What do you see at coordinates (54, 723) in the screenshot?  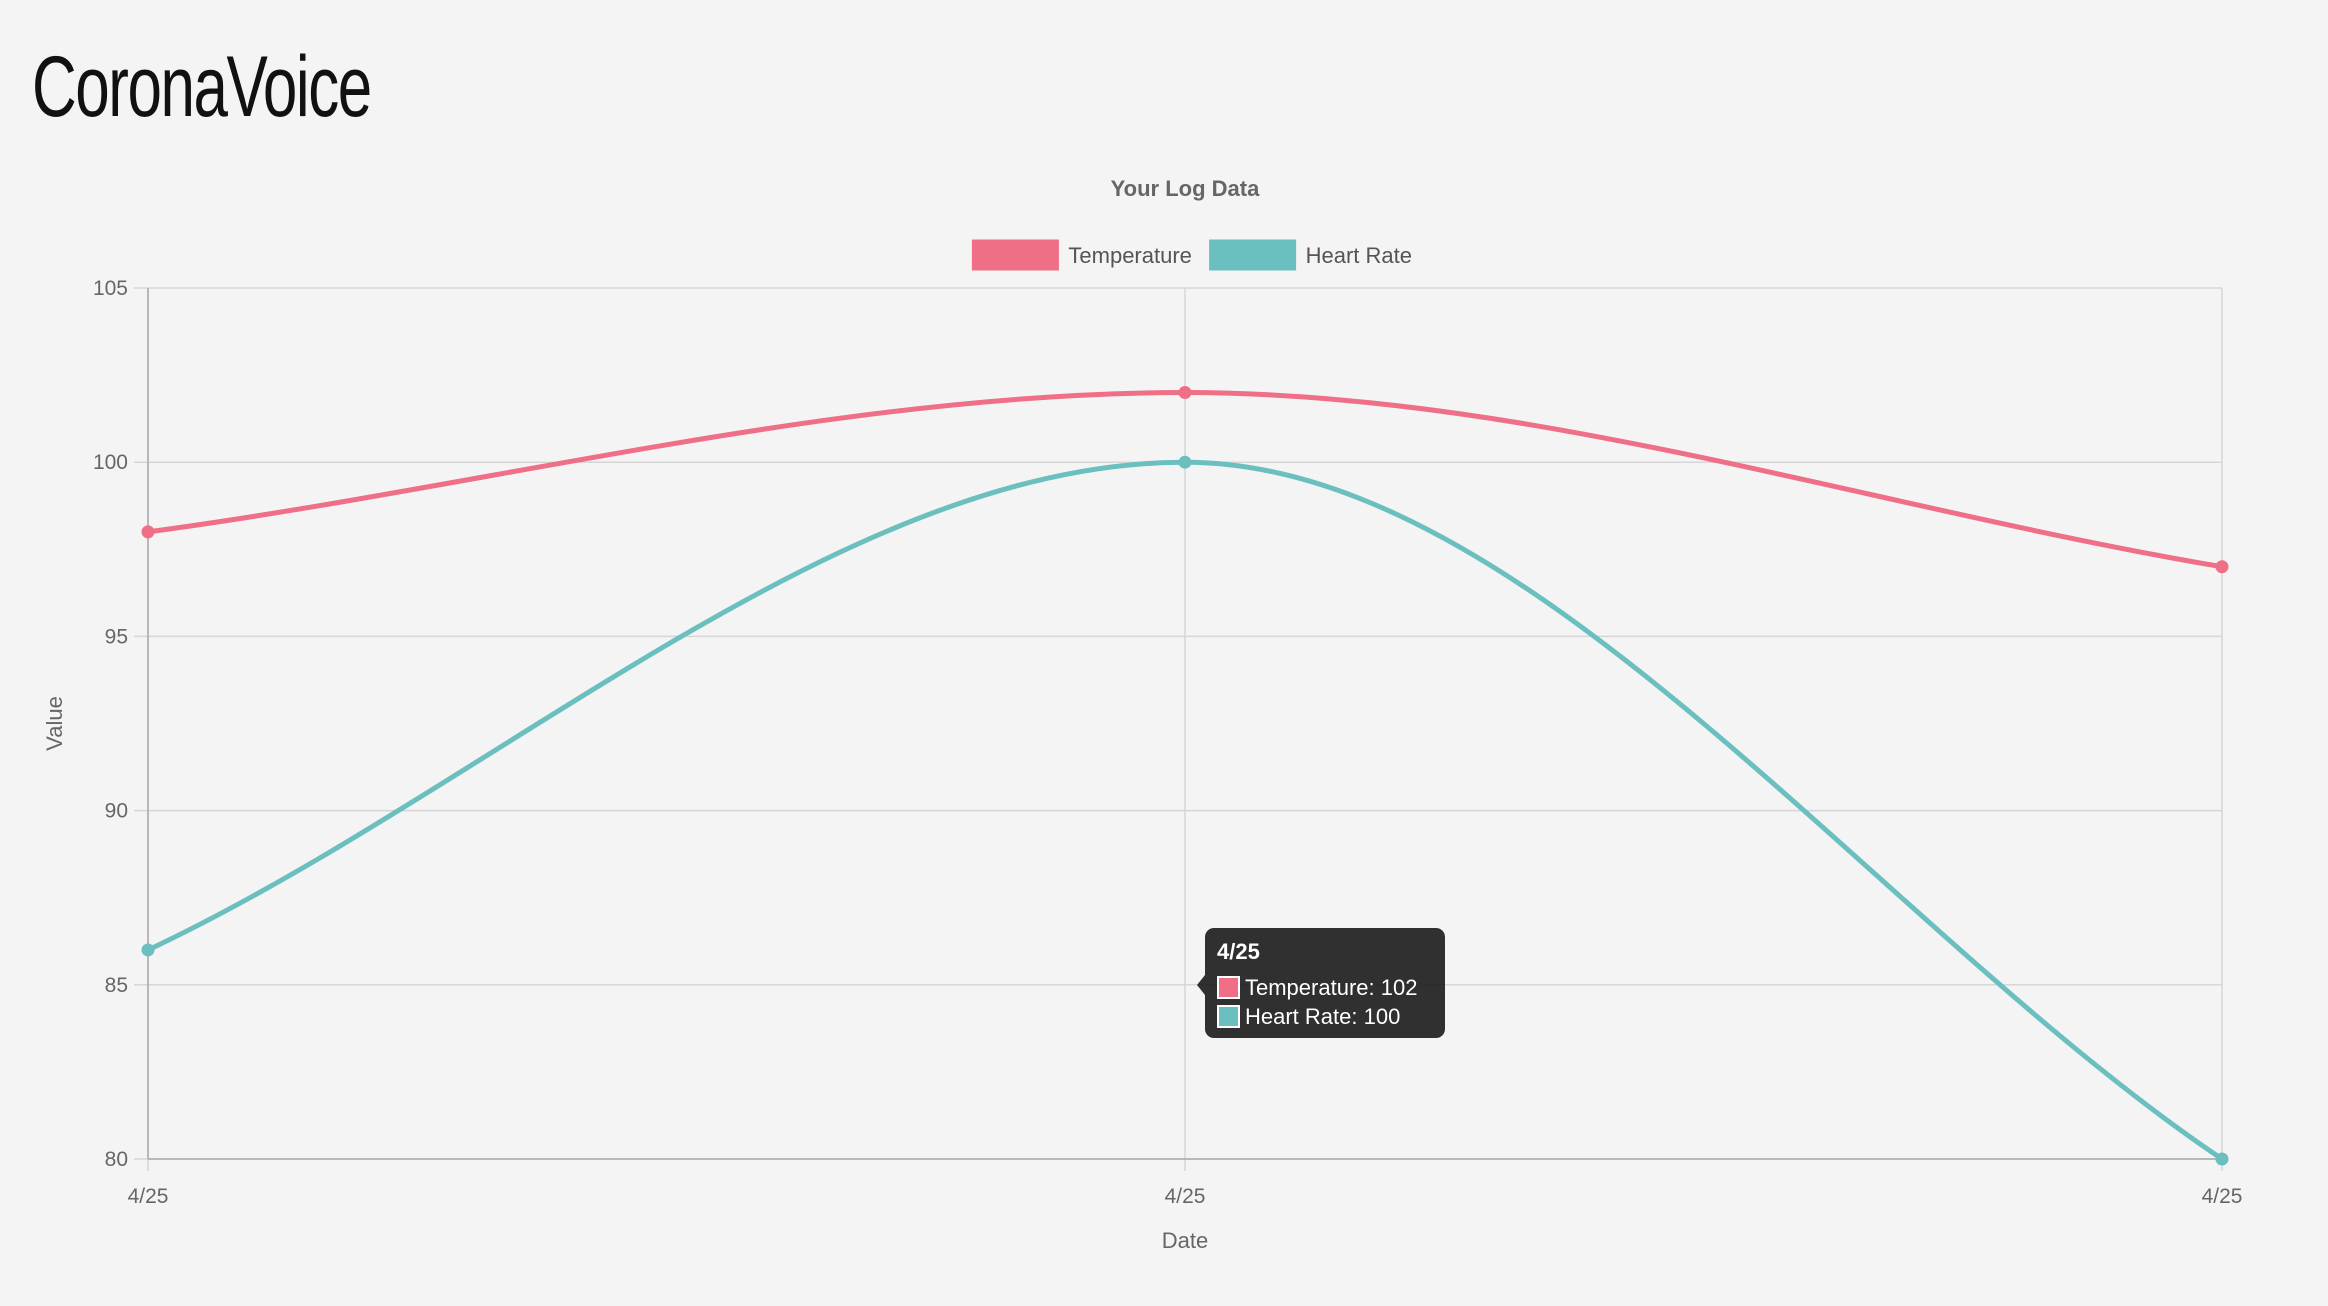 I see `y-axis-title: Value` at bounding box center [54, 723].